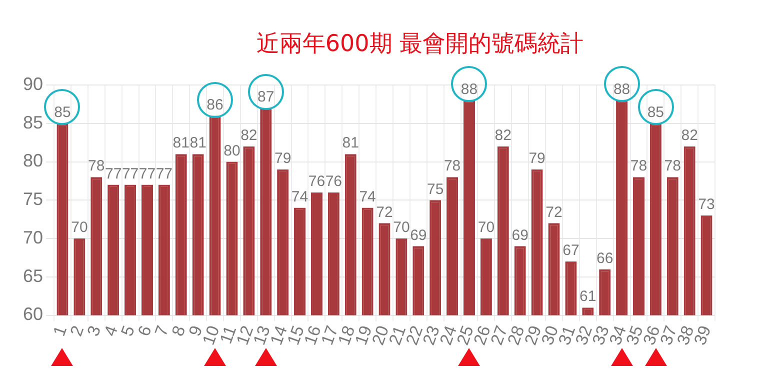 This screenshot has width=765, height=372. I want to click on y-tick-label: 65, so click(33, 276).